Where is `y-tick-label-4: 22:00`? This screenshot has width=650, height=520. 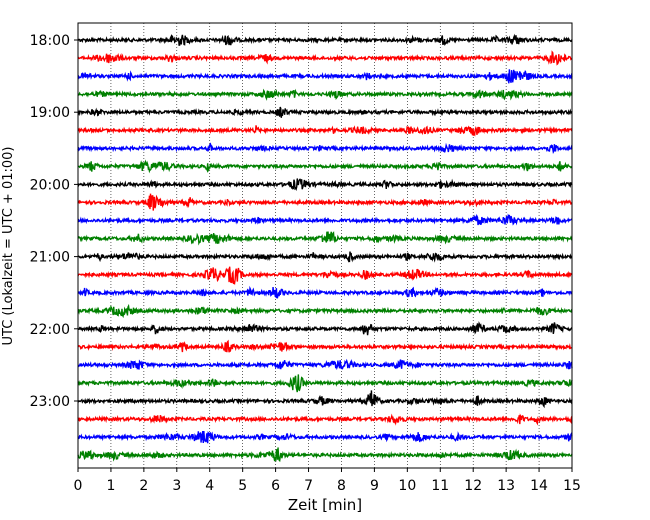 y-tick-label-4: 22:00 is located at coordinates (50, 330).